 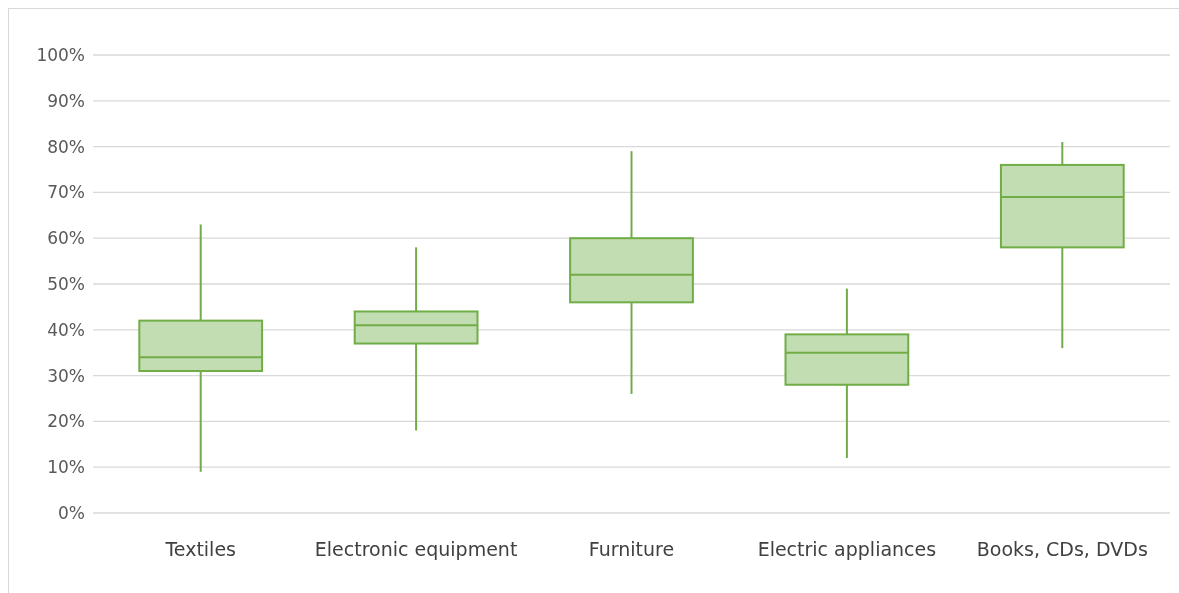 What do you see at coordinates (631, 549) in the screenshot?
I see `x-tick-label: Furniture` at bounding box center [631, 549].